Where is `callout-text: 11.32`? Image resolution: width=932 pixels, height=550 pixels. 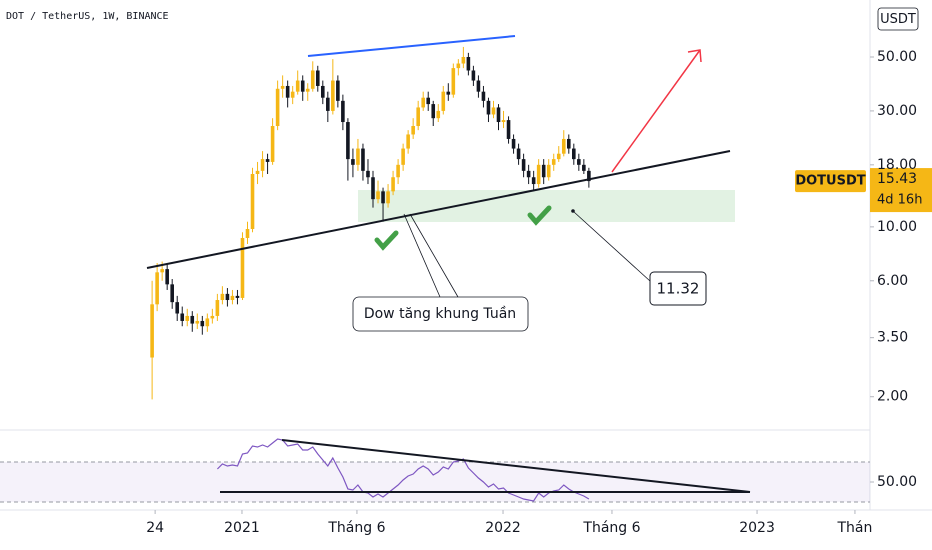 callout-text: 11.32 is located at coordinates (678, 289).